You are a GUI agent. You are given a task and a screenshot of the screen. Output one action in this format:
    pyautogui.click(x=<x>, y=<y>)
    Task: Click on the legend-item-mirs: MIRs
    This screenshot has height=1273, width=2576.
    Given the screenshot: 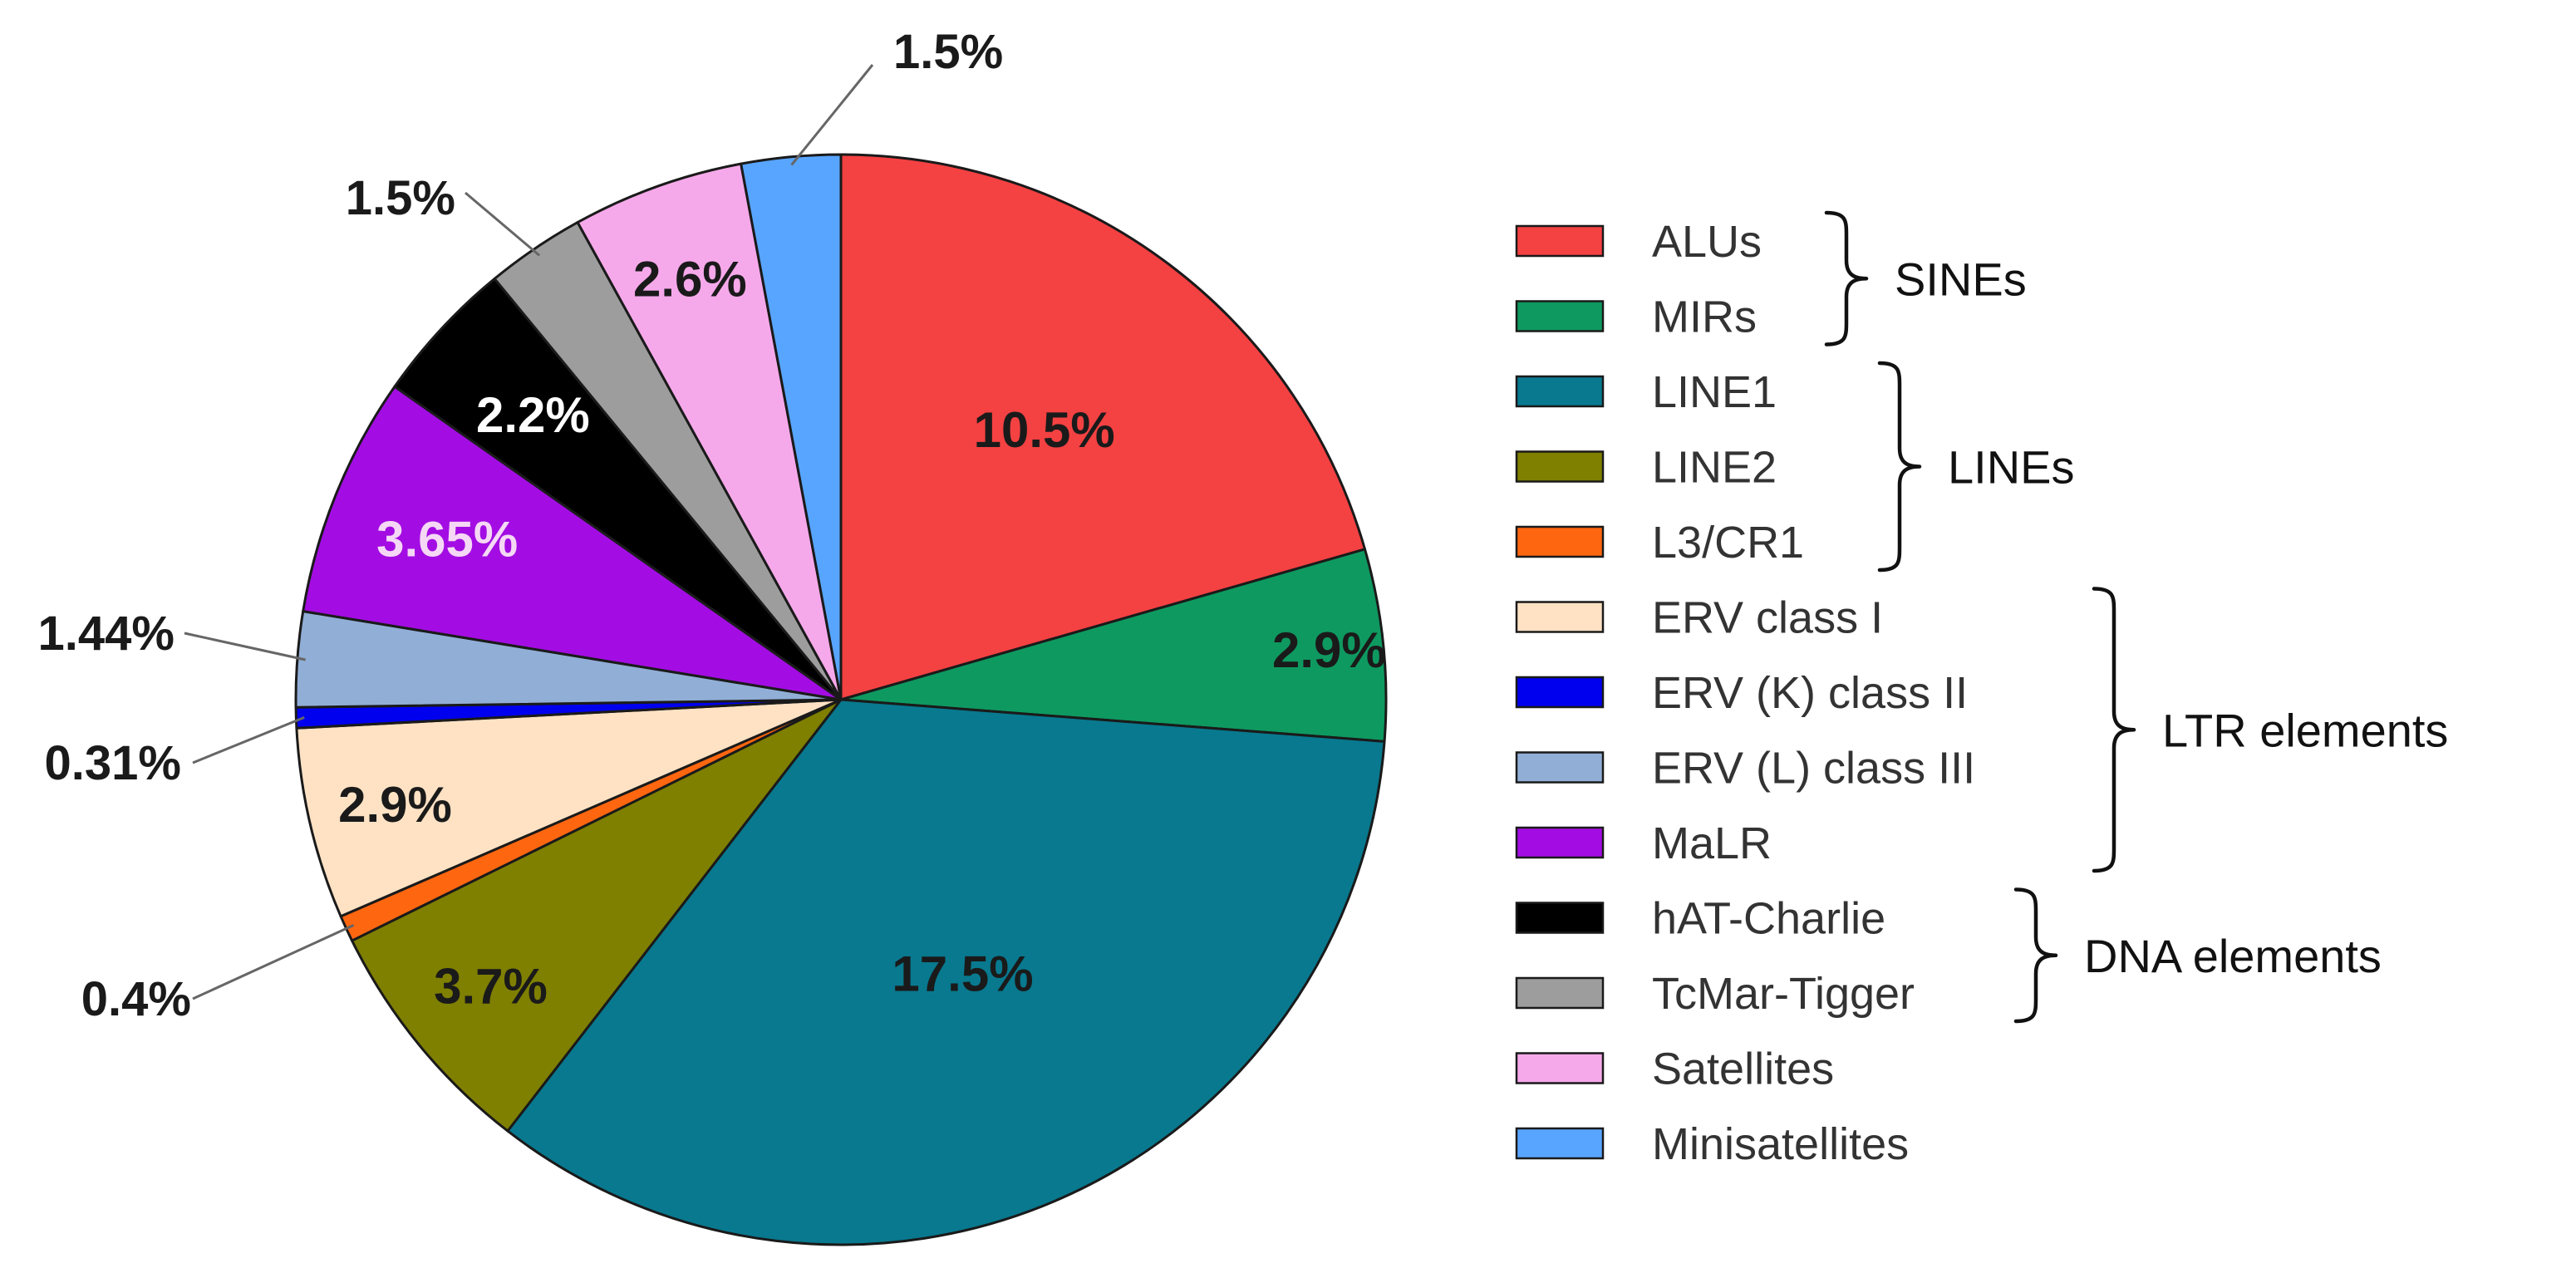 What is the action you would take?
    pyautogui.click(x=1636, y=317)
    